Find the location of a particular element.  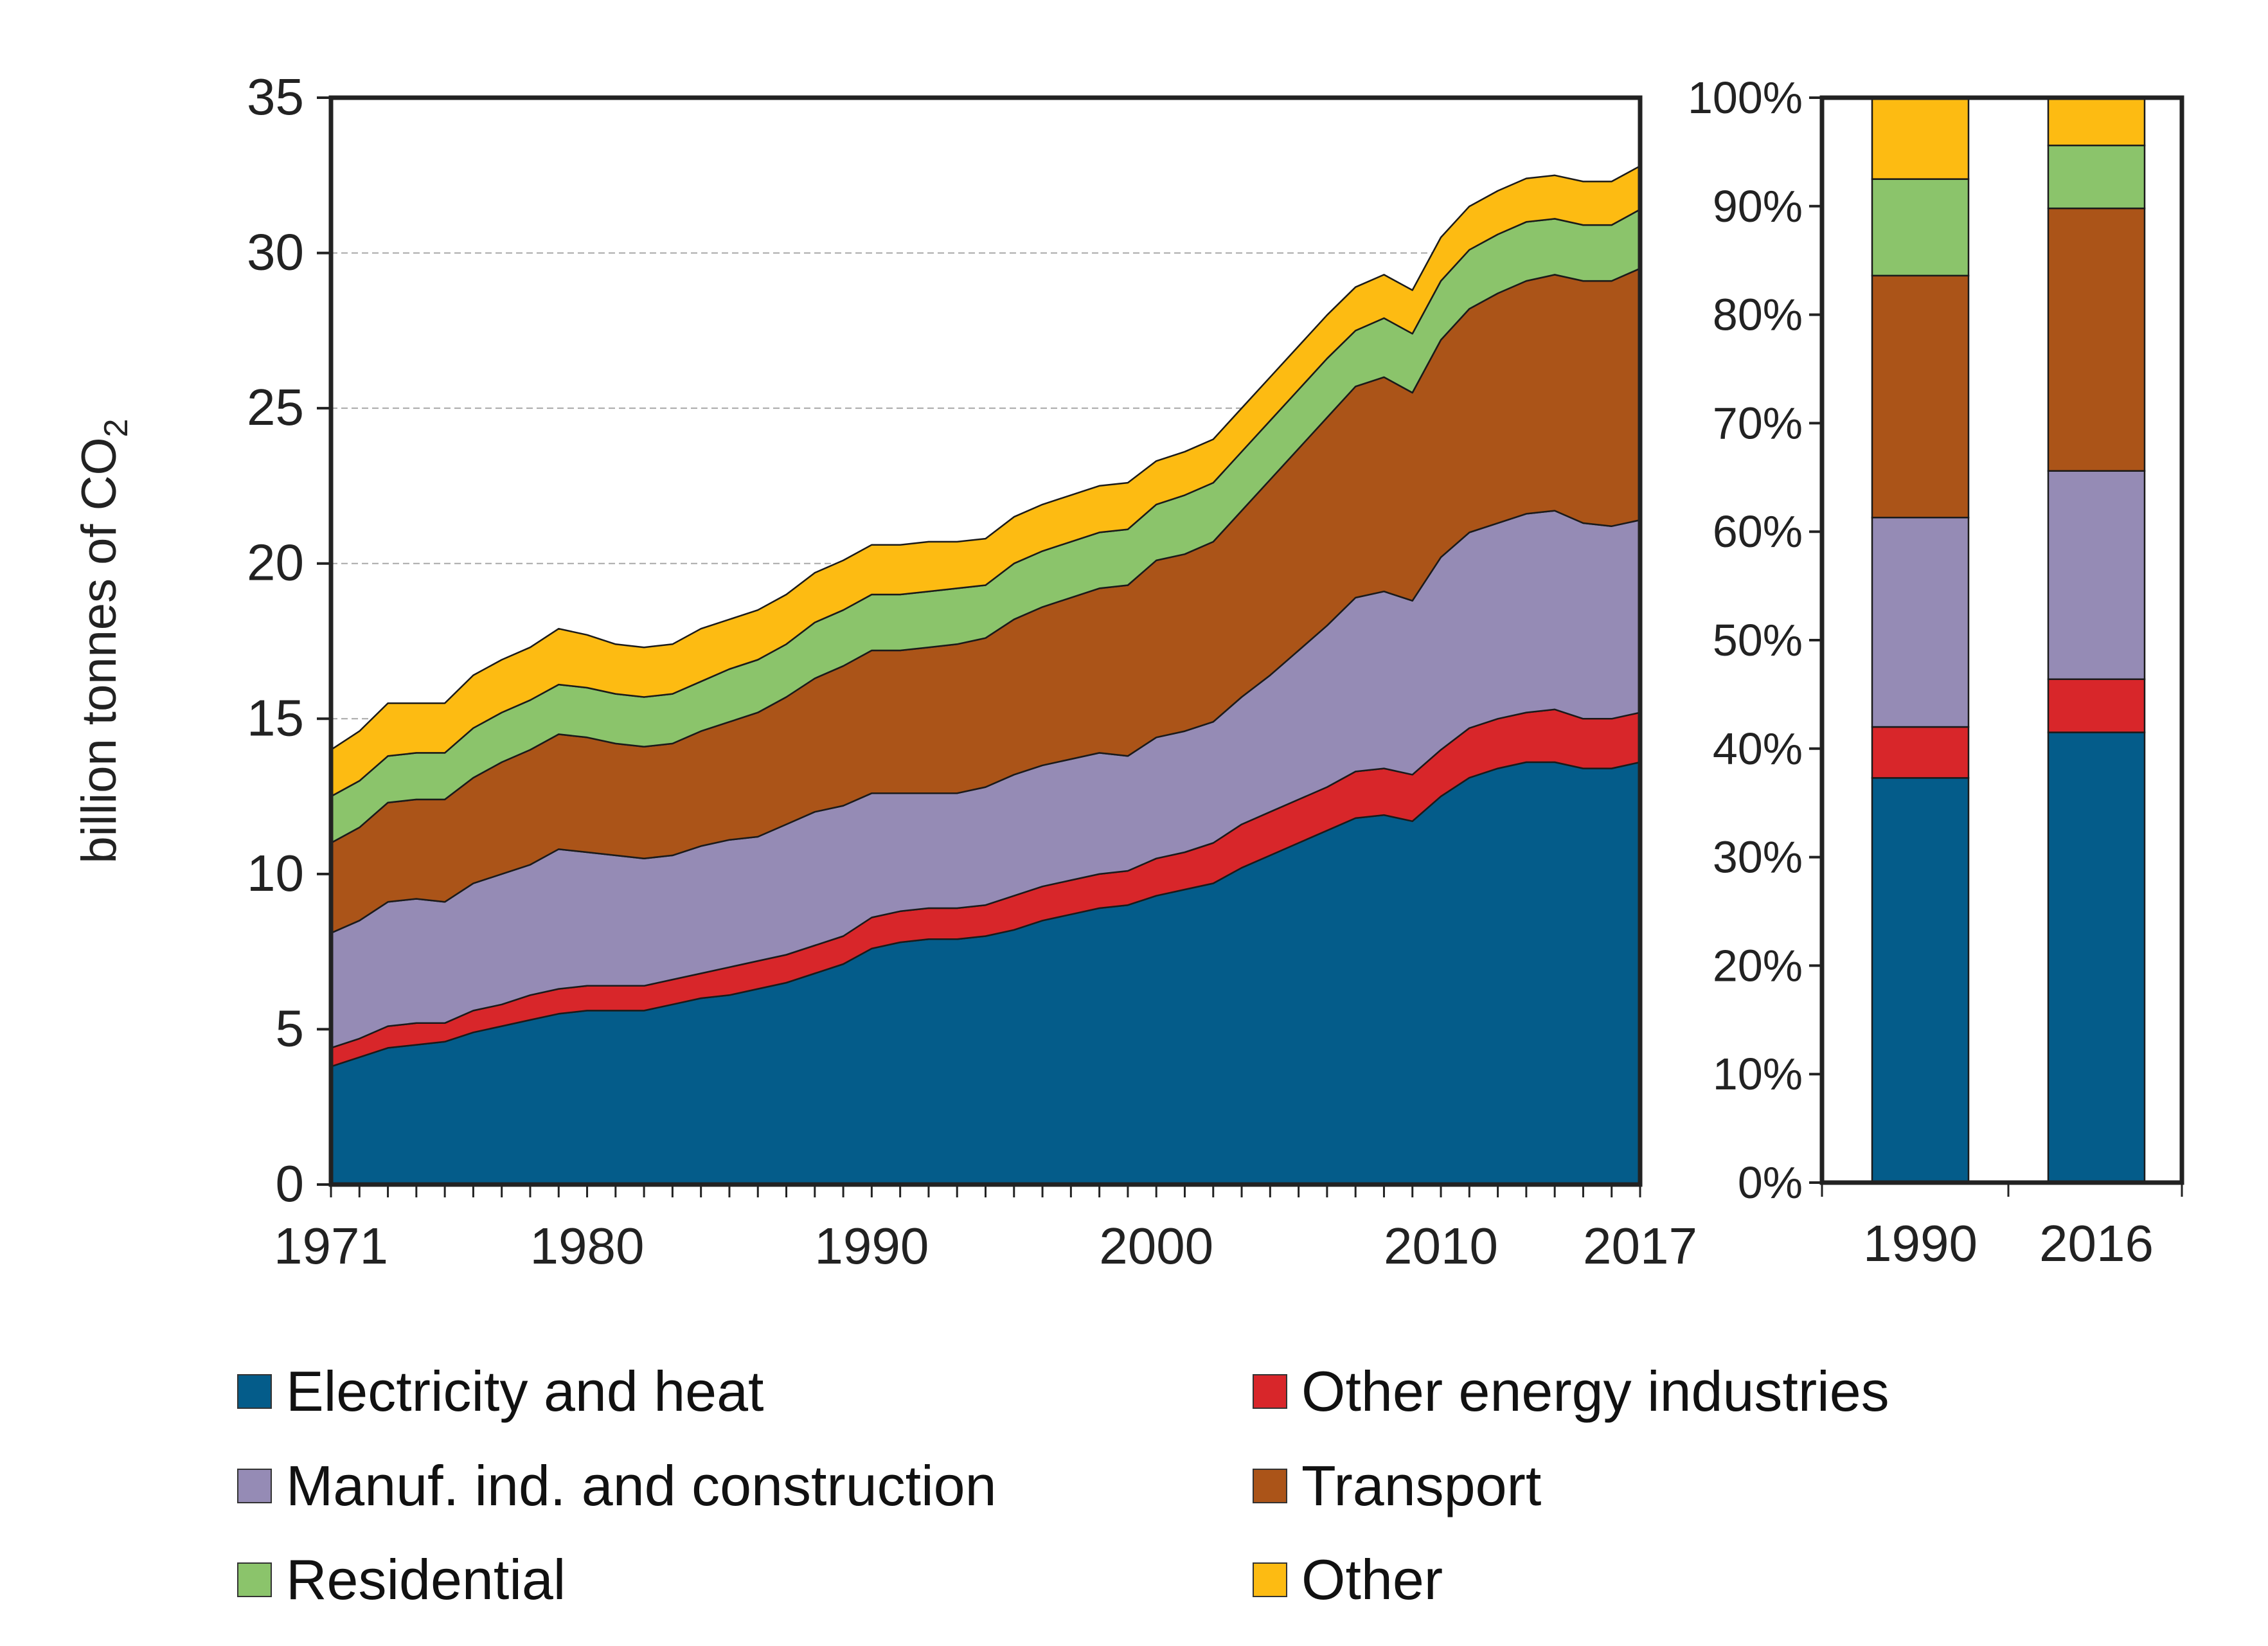

x-tick-label: 2000 is located at coordinates (1156, 1246).